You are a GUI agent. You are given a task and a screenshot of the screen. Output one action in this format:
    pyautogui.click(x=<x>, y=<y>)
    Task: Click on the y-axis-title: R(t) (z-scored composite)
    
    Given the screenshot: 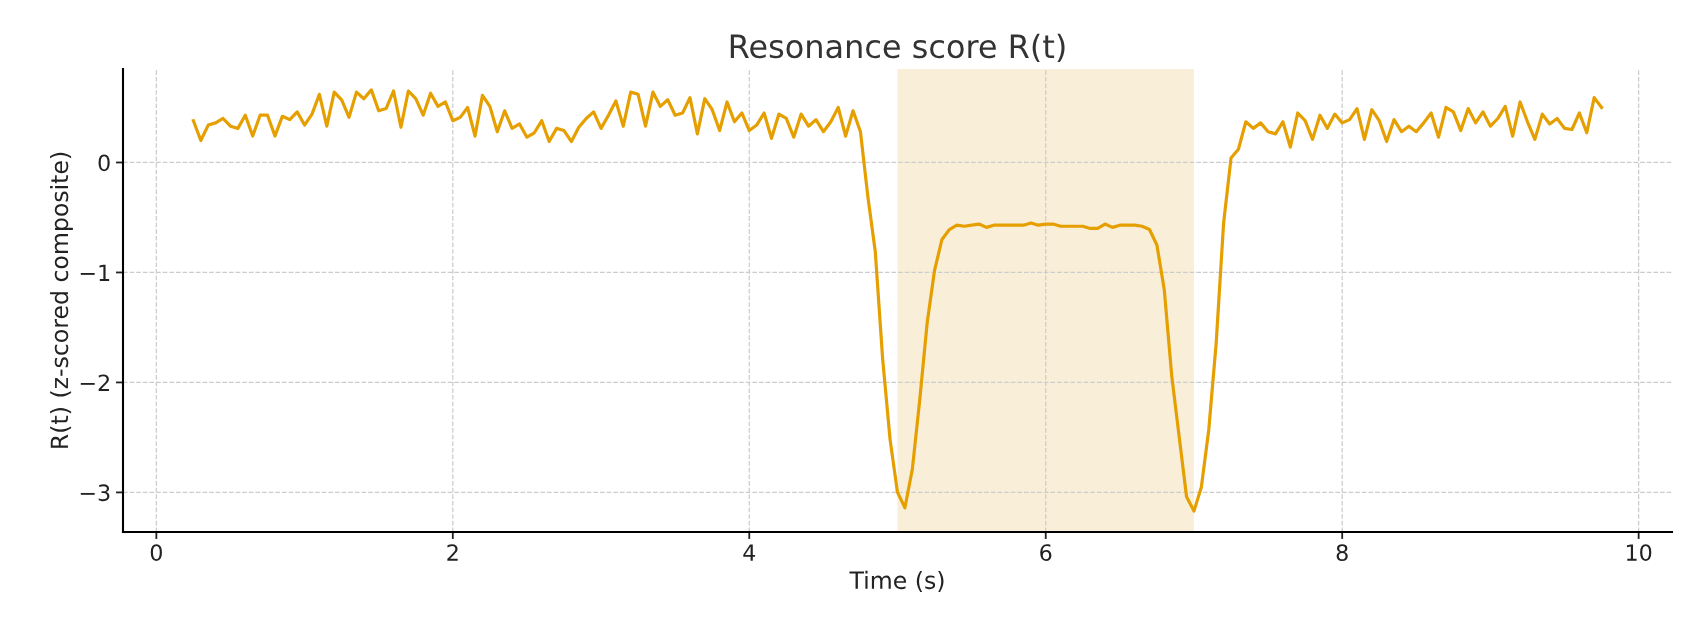 What is the action you would take?
    pyautogui.click(x=61, y=300)
    